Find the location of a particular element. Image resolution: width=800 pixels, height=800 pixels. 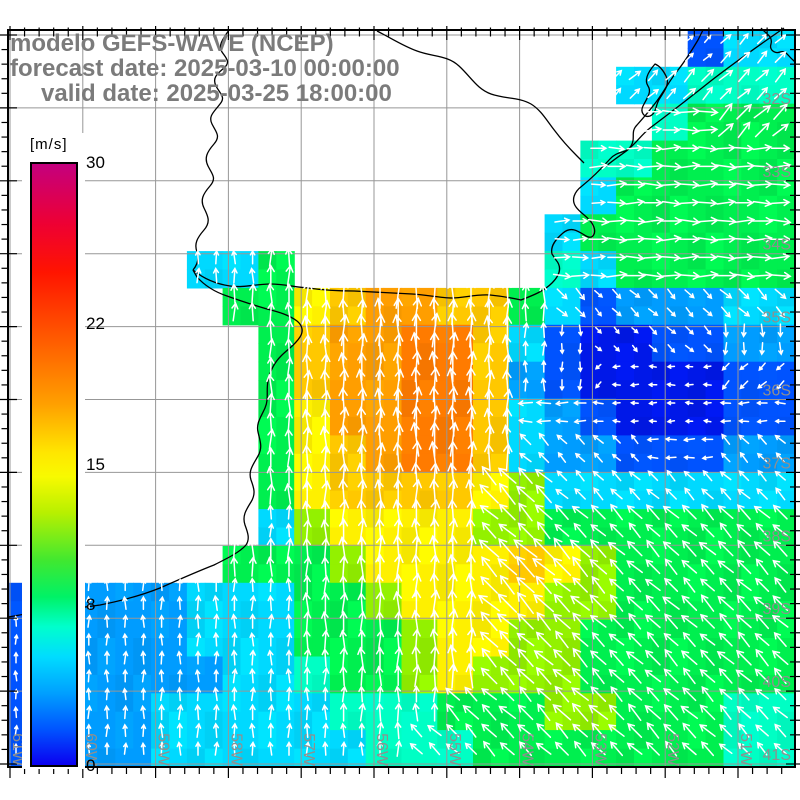

latitude-label: 34S is located at coordinates (777, 245).